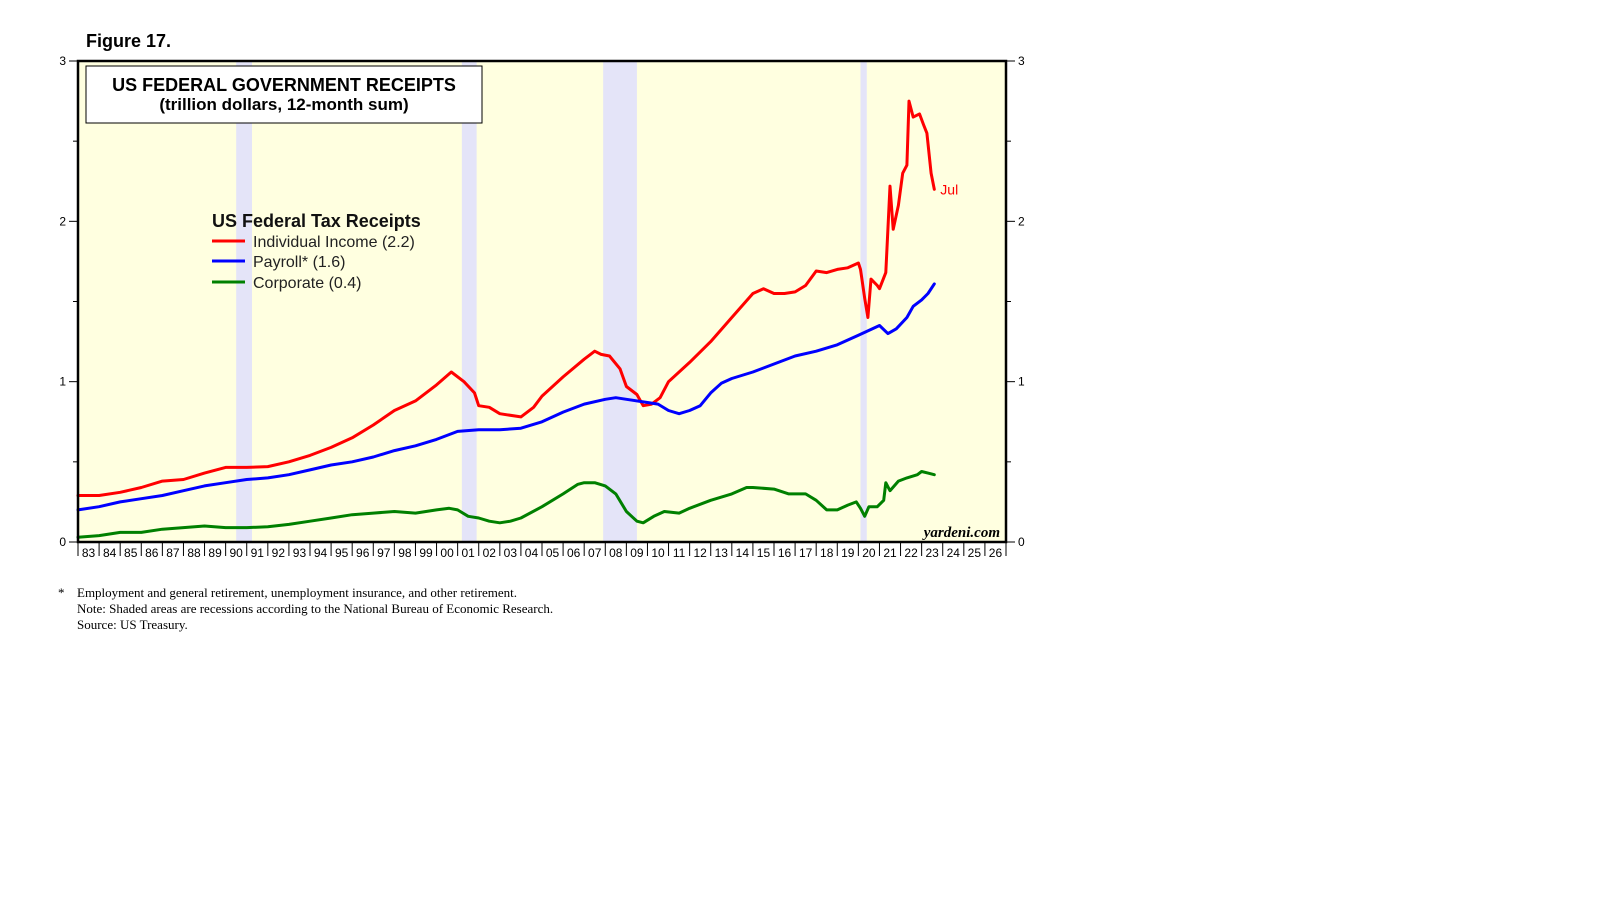 Image resolution: width=1610 pixels, height=910 pixels. I want to click on y-tick-label-left-3: 3, so click(62, 61).